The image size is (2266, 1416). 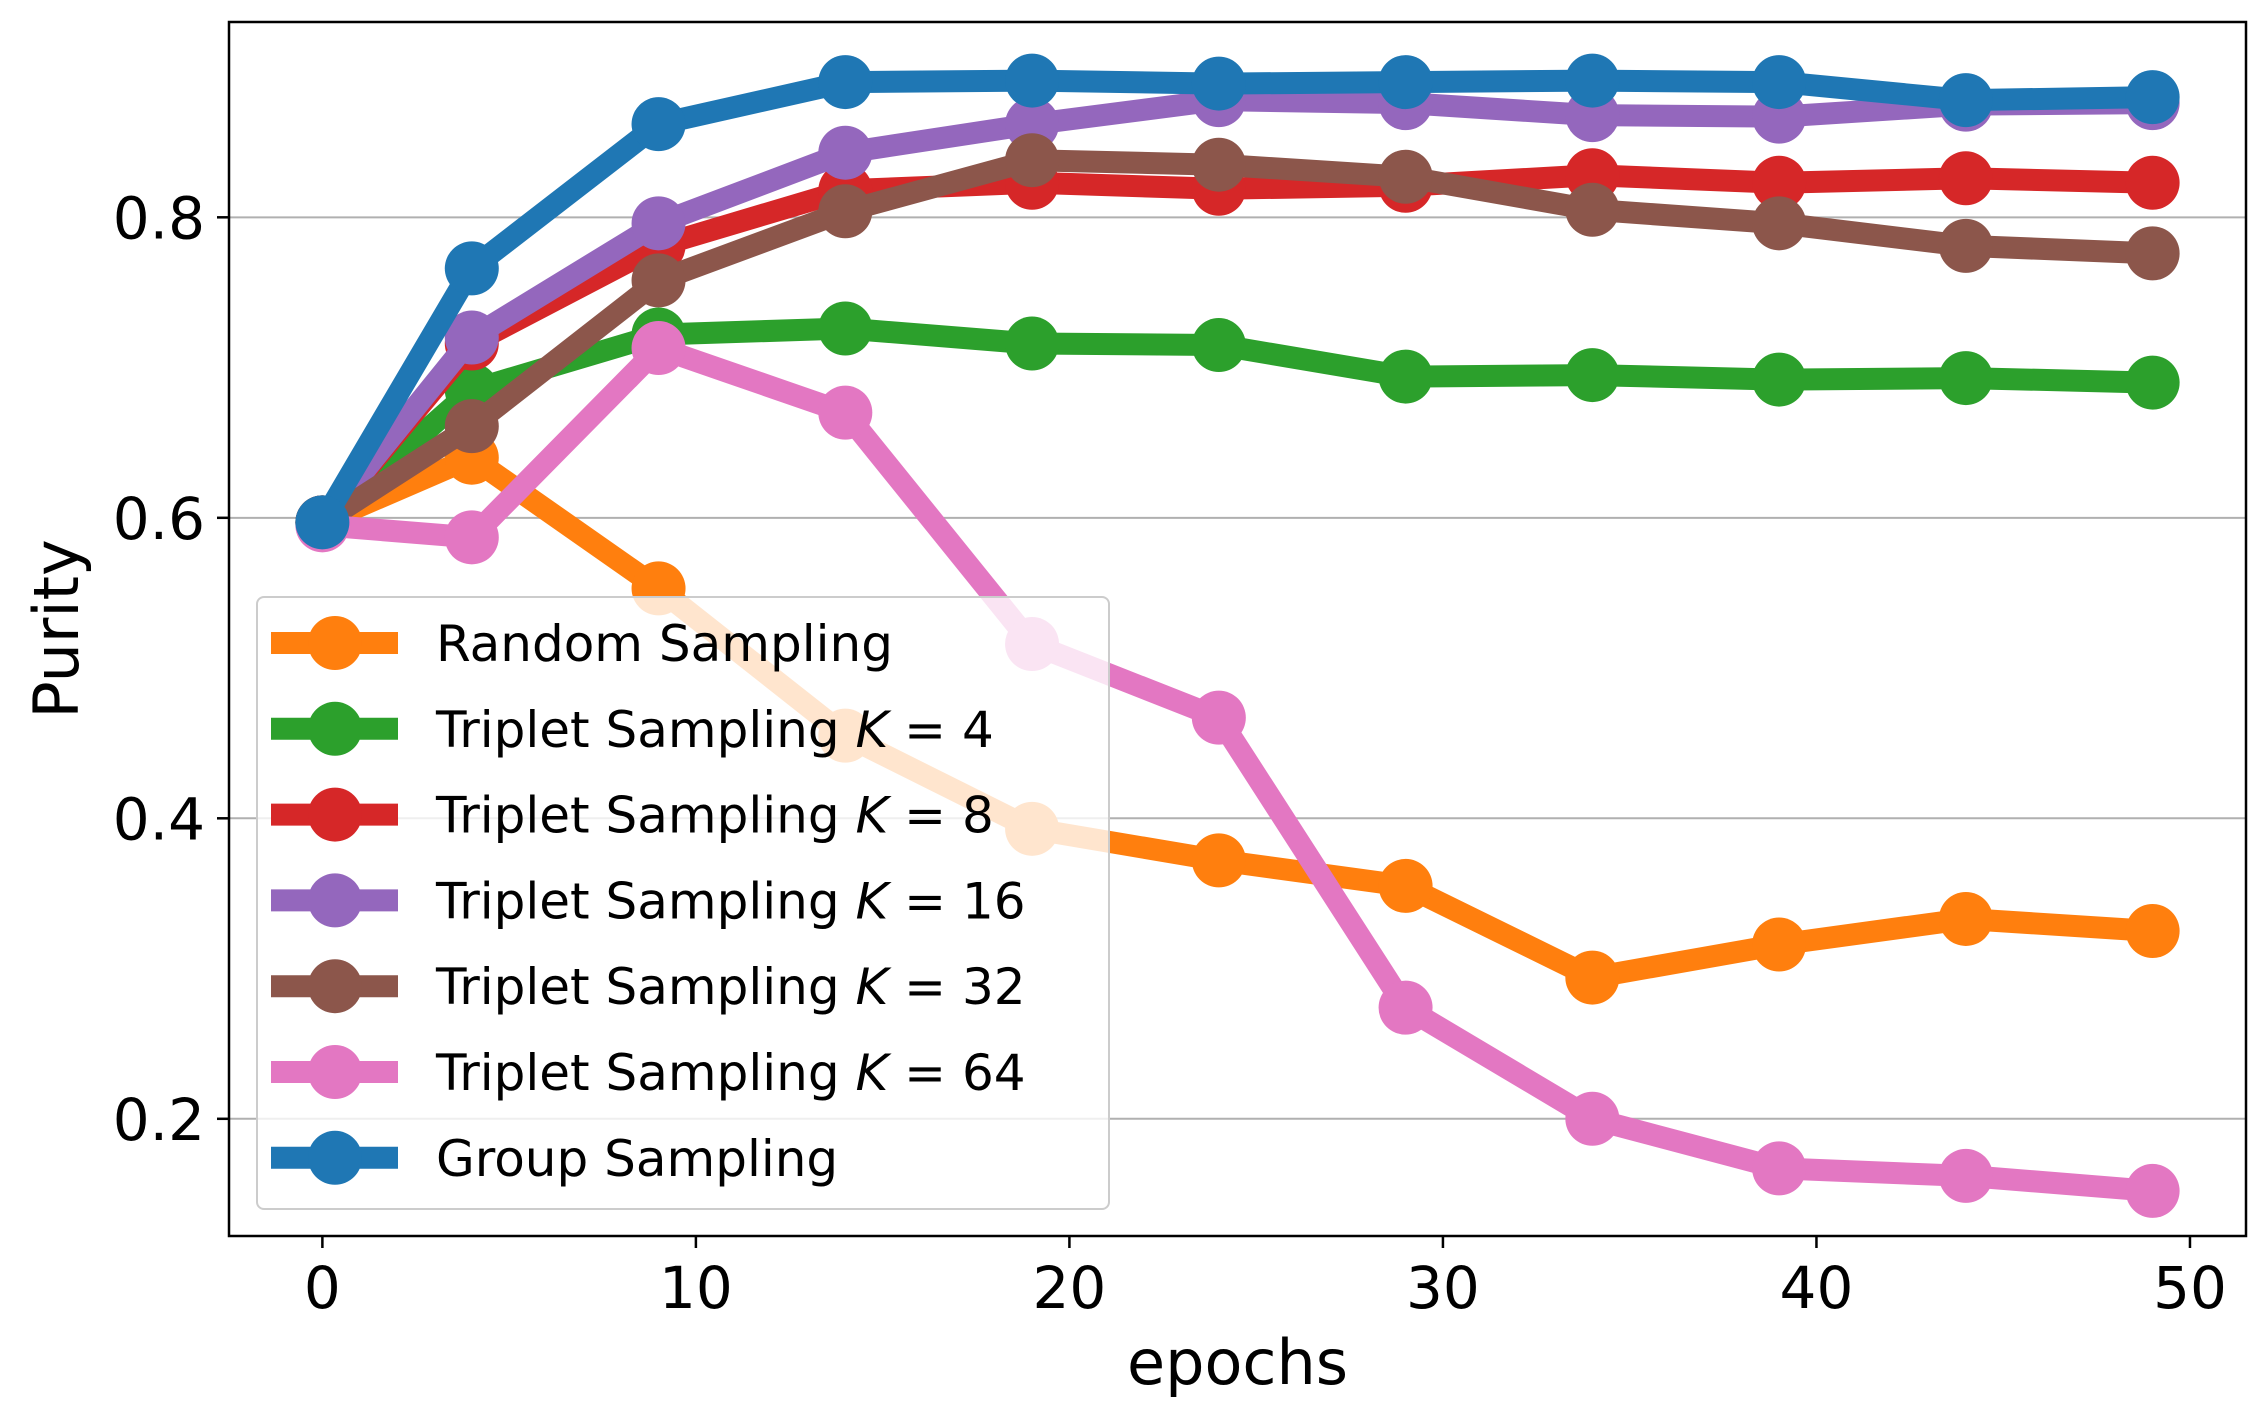 I want to click on x-tick-label: 0, so click(x=322, y=1288).